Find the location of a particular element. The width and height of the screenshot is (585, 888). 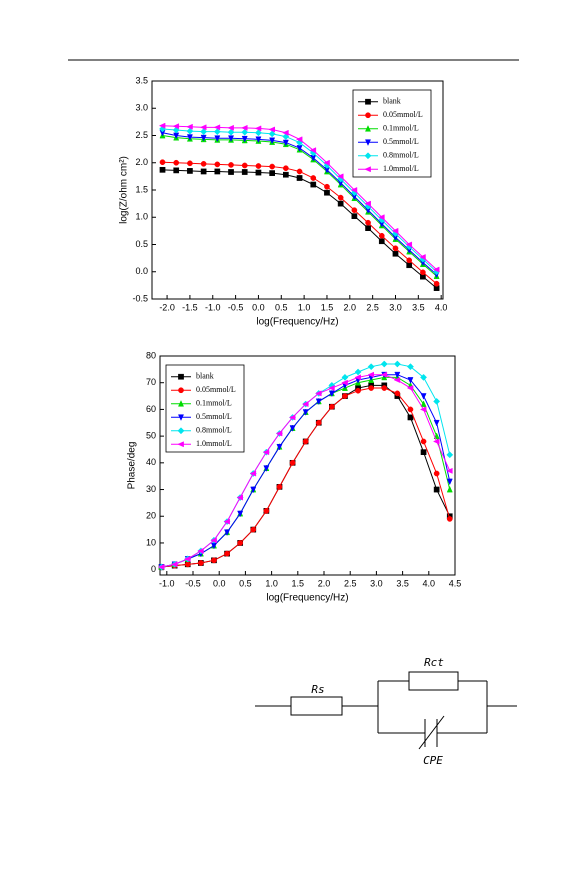

legend-label: 1.0mmol/L is located at coordinates (401, 168).